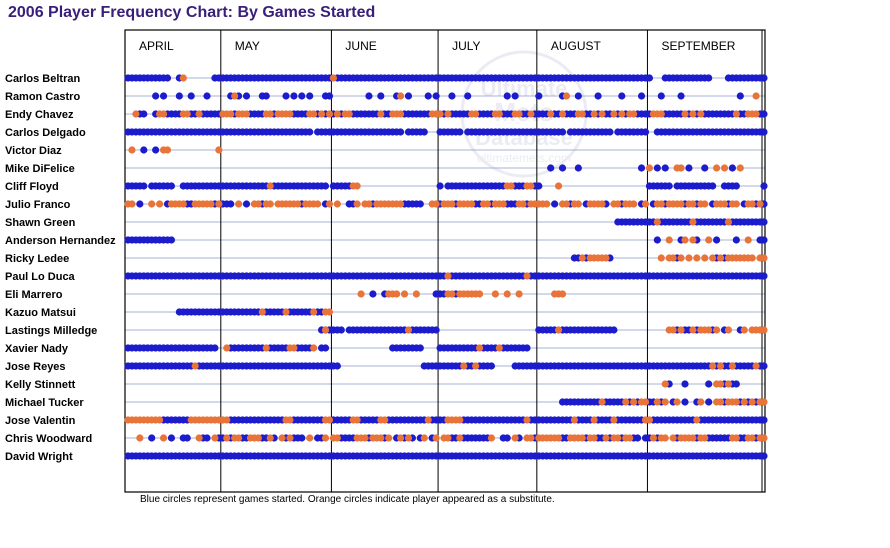  I want to click on player-label: Michael Tucker, so click(44, 403).